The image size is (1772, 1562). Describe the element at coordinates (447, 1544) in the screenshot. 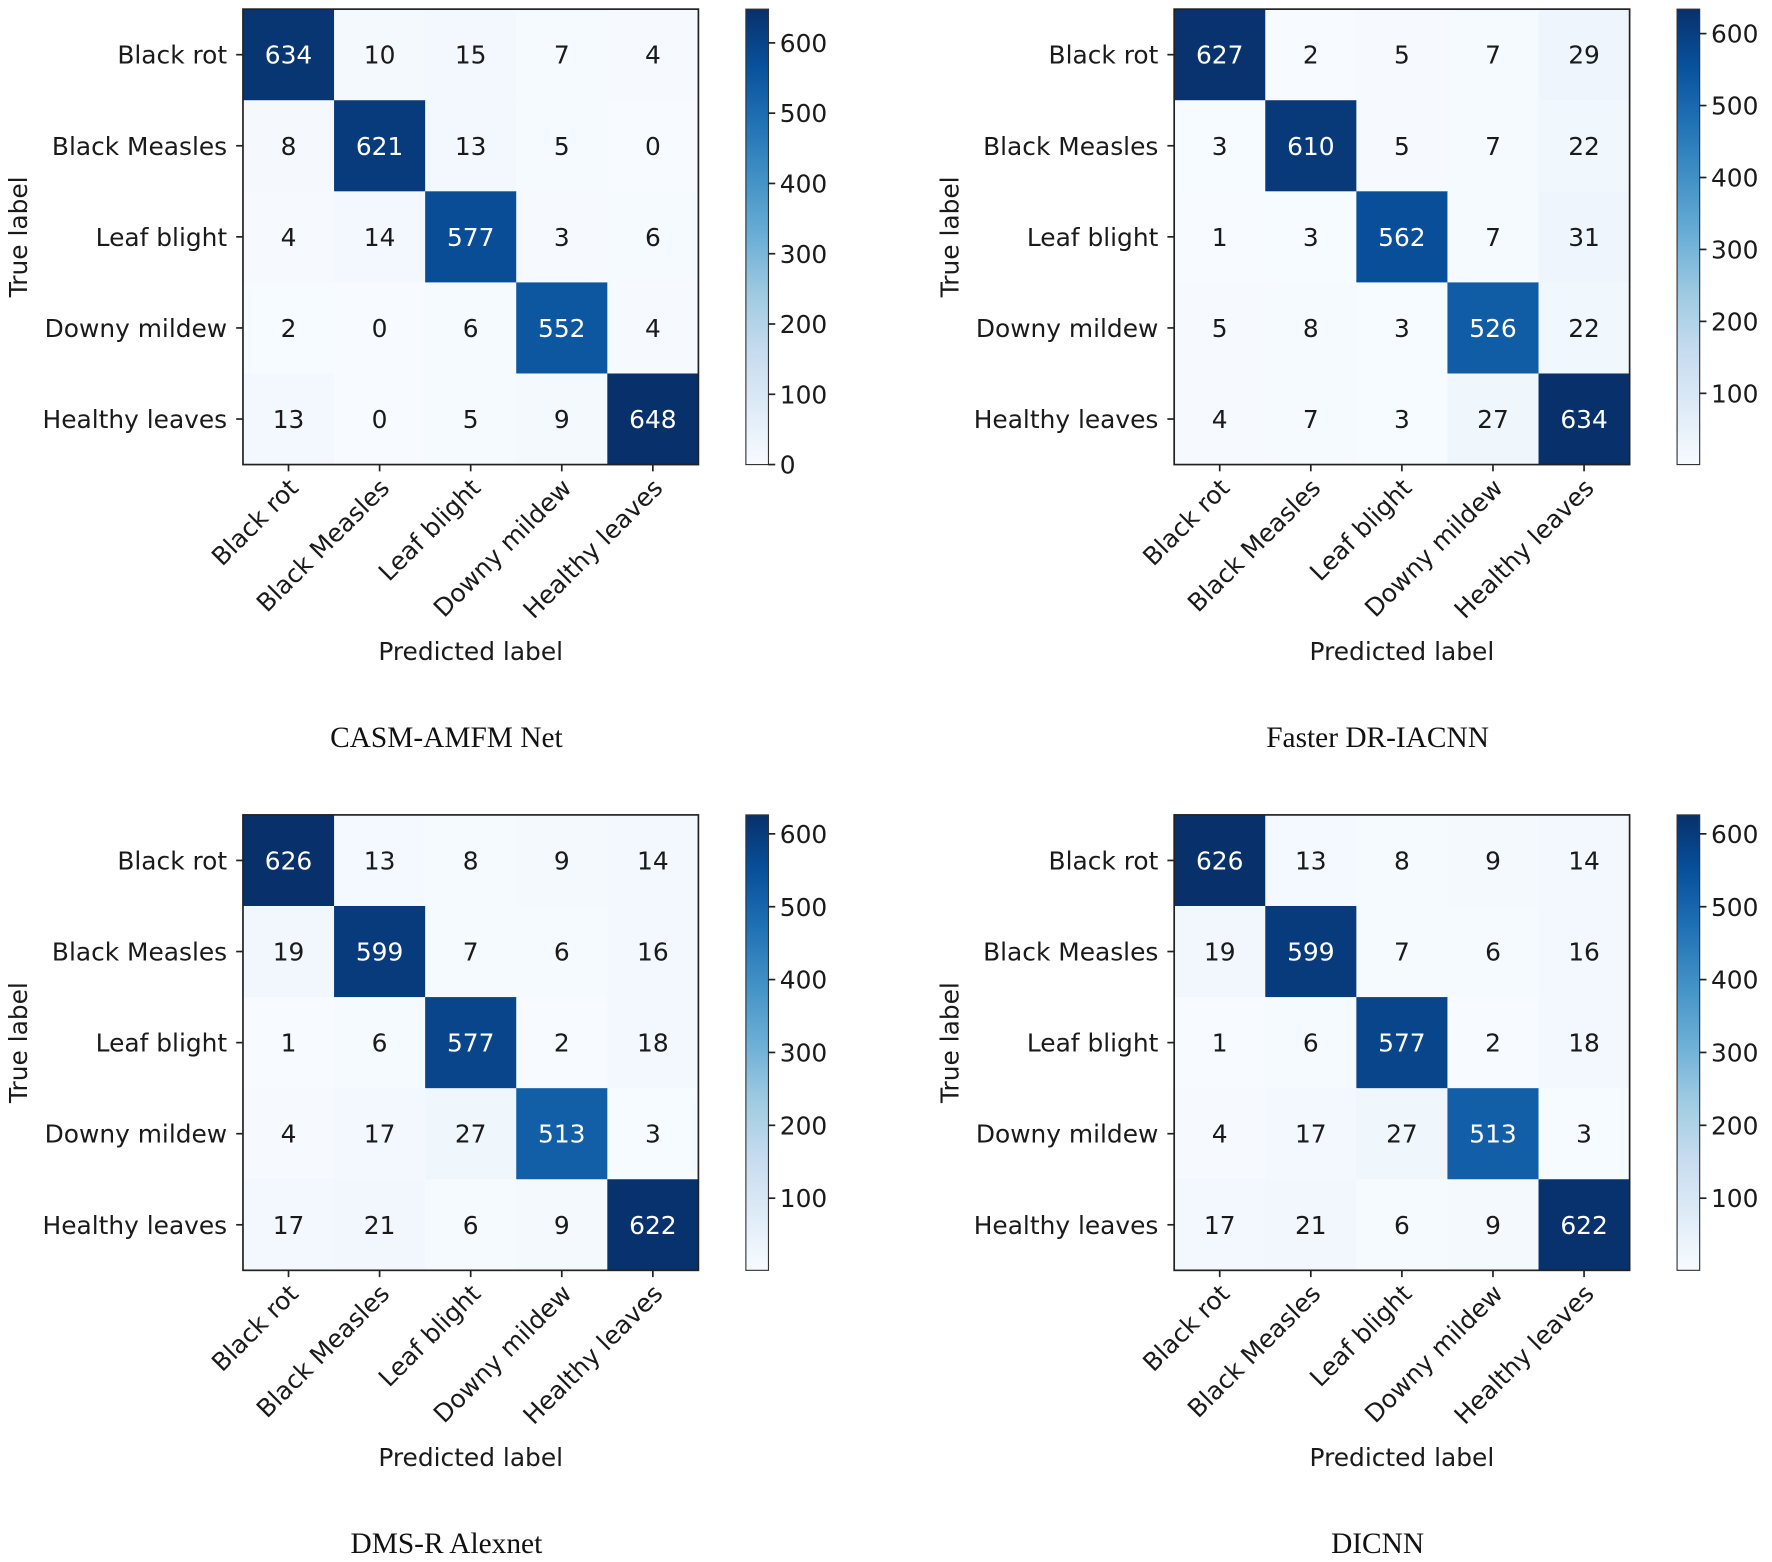

I see `panel-caption: DMS-R Alexnet` at that location.